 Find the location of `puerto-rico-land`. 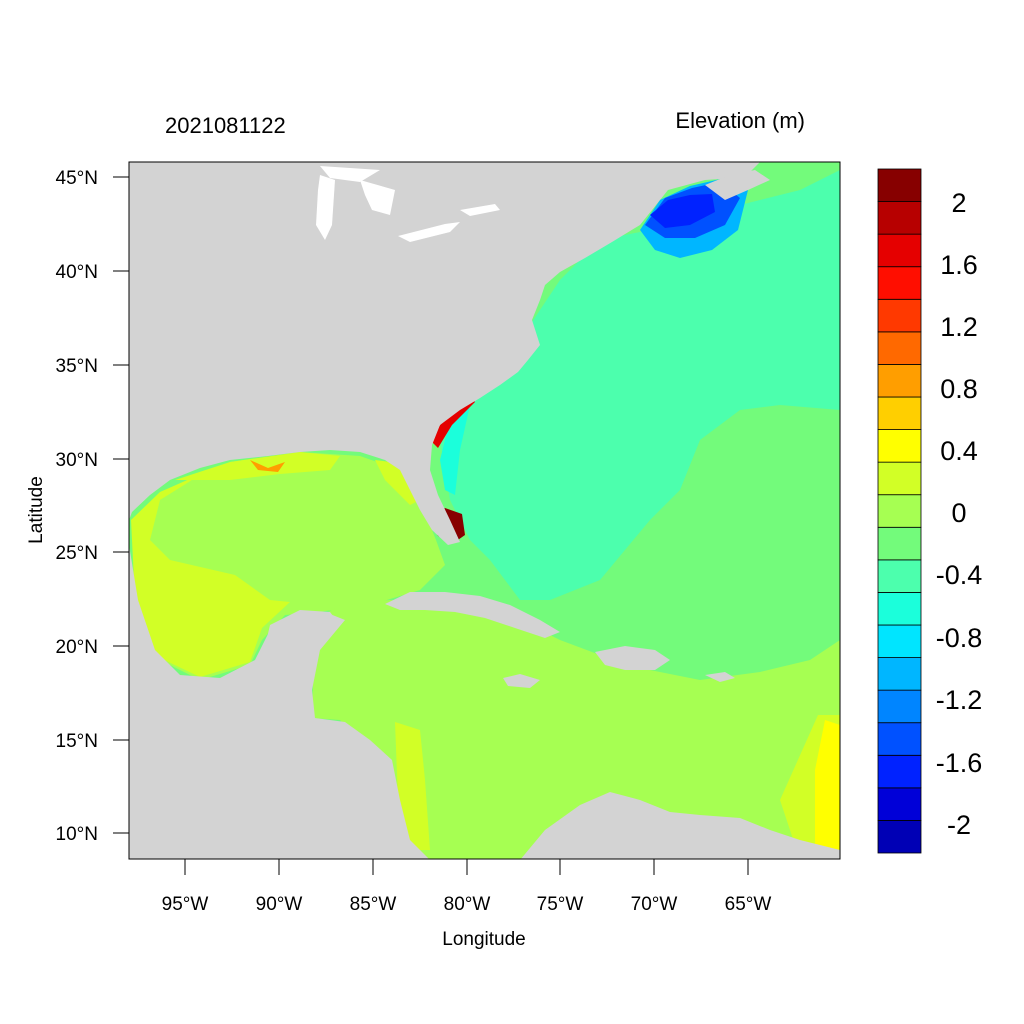

puerto-rico-land is located at coordinates (720, 677).